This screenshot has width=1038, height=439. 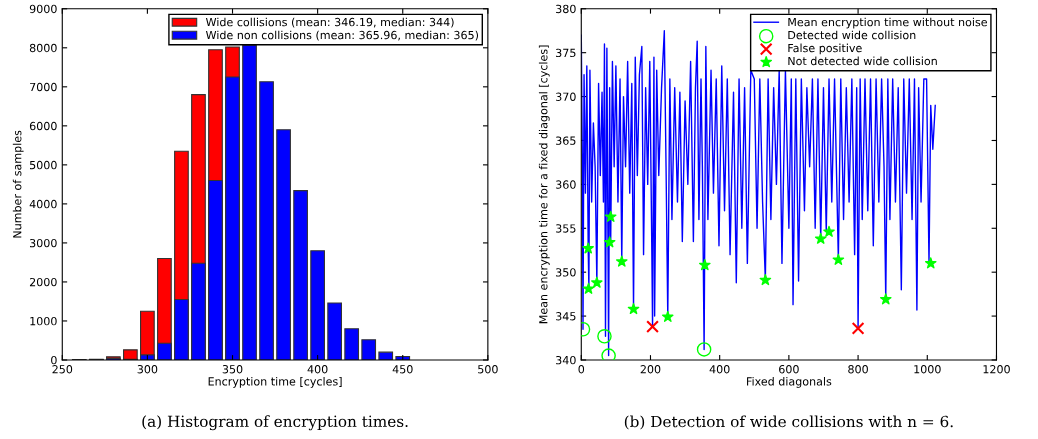 I want to click on y-tick-label: 365, so click(x=566, y=140).